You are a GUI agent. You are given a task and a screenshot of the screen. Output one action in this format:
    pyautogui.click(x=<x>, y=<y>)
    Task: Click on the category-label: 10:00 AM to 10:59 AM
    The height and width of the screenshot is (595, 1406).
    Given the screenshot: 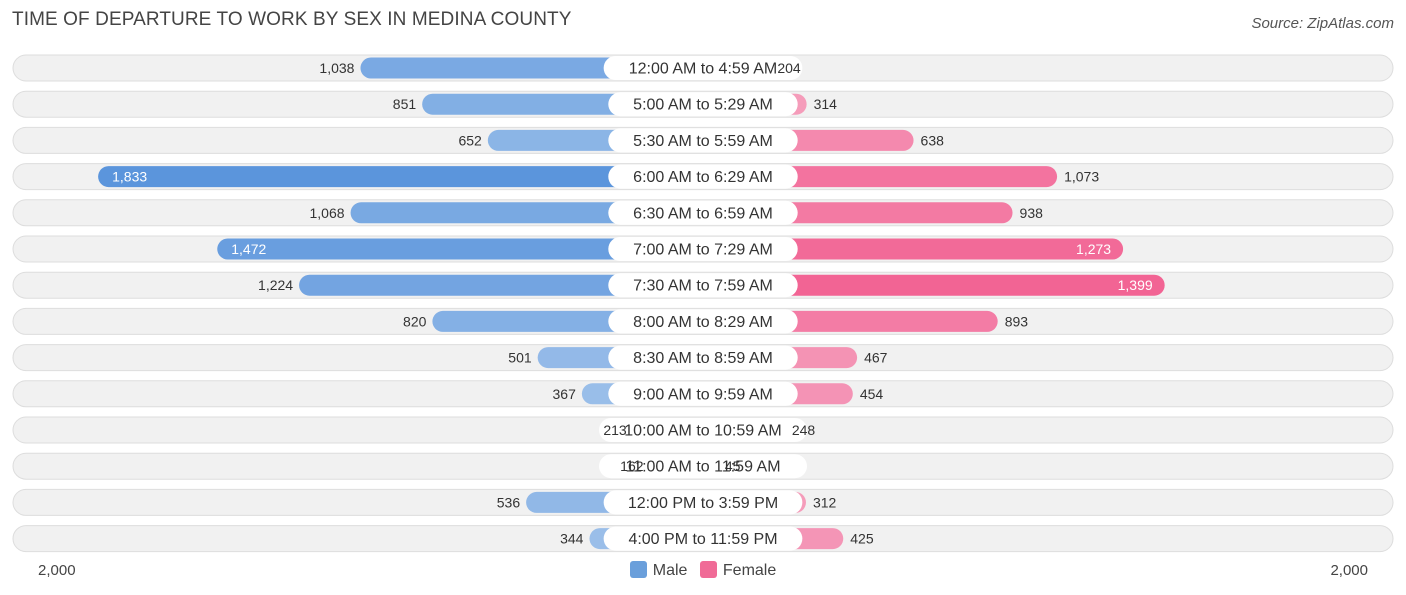 What is the action you would take?
    pyautogui.click(x=702, y=431)
    